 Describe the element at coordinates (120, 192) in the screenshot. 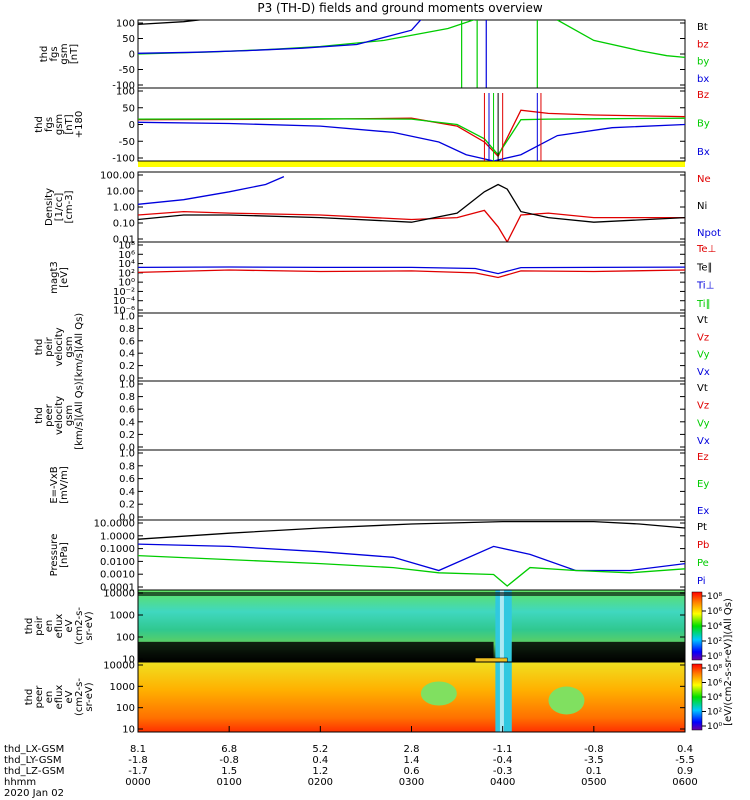

I see `y-tick-label: 10.00` at that location.